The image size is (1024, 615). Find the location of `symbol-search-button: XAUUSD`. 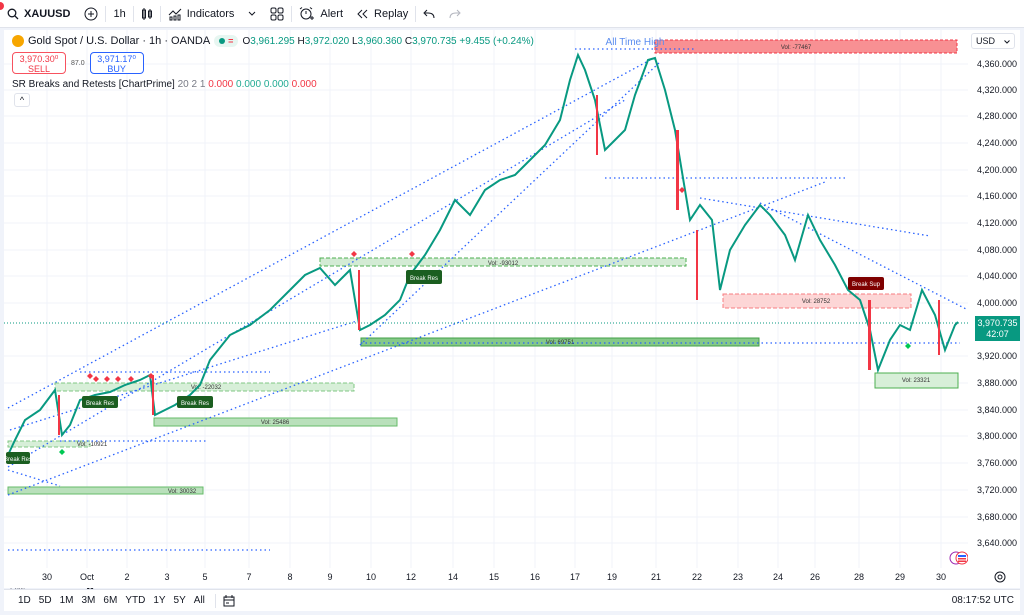

symbol-search-button: XAUUSD is located at coordinates (38, 14).